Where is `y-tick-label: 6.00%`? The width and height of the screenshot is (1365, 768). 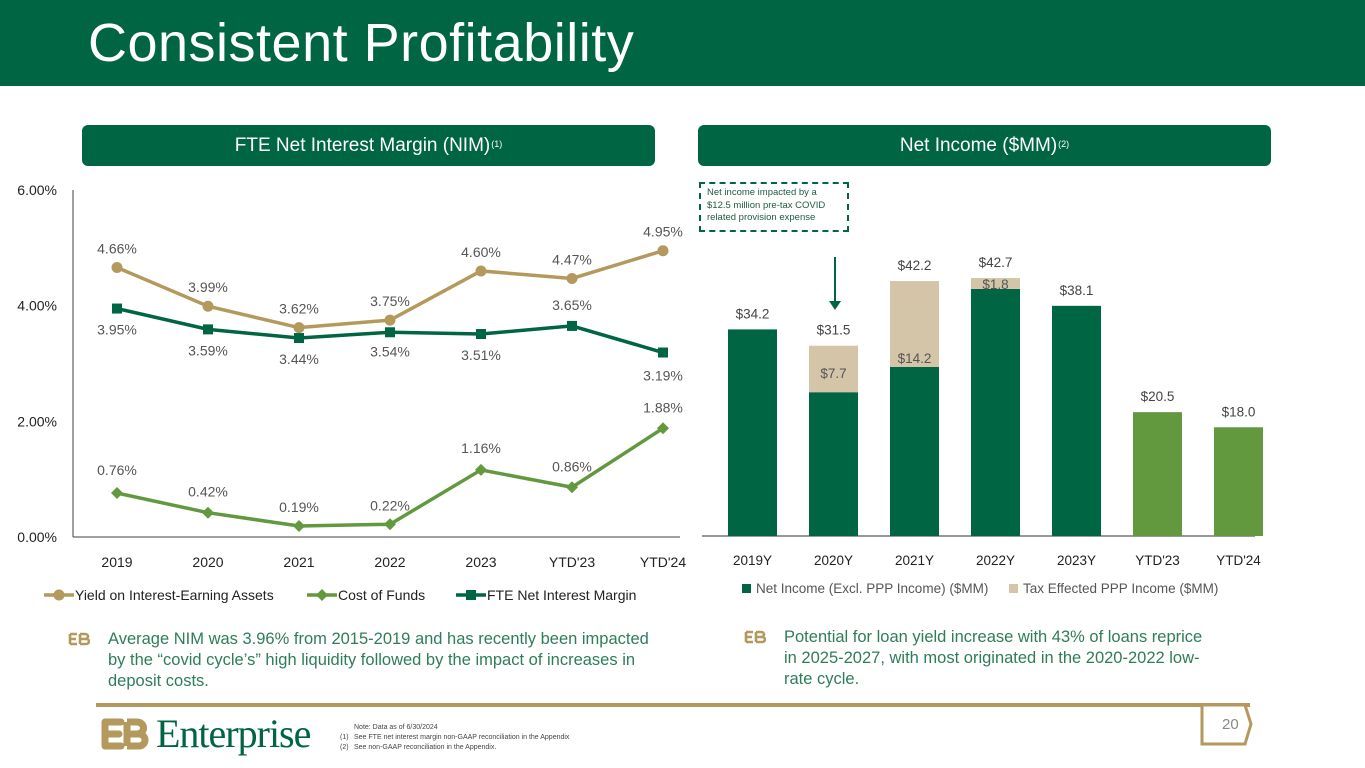
y-tick-label: 6.00% is located at coordinates (37, 190).